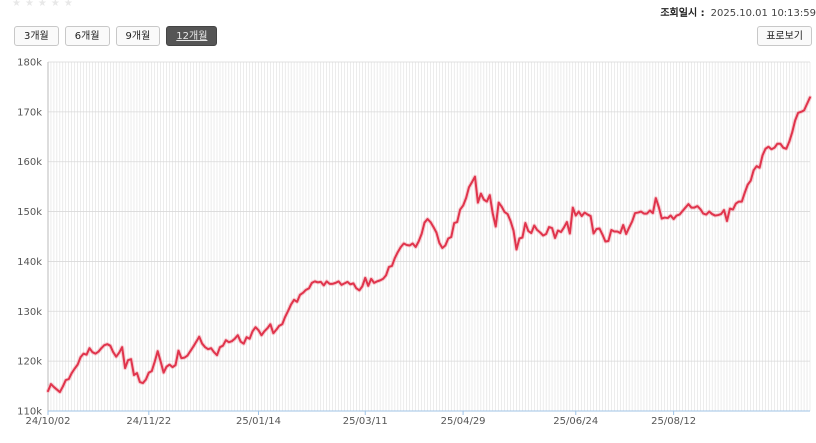 Image resolution: width=816 pixels, height=443 pixels. I want to click on y-tick-label: 120k, so click(29, 362).